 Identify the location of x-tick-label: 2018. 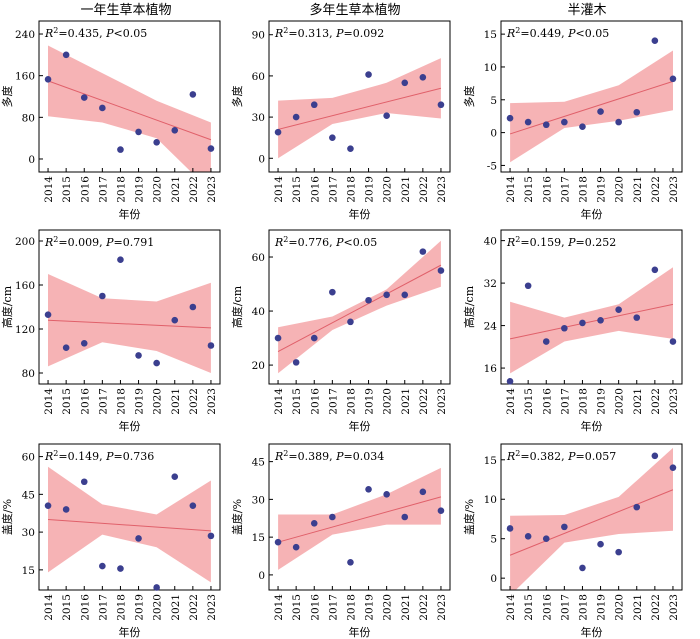
(583, 607).